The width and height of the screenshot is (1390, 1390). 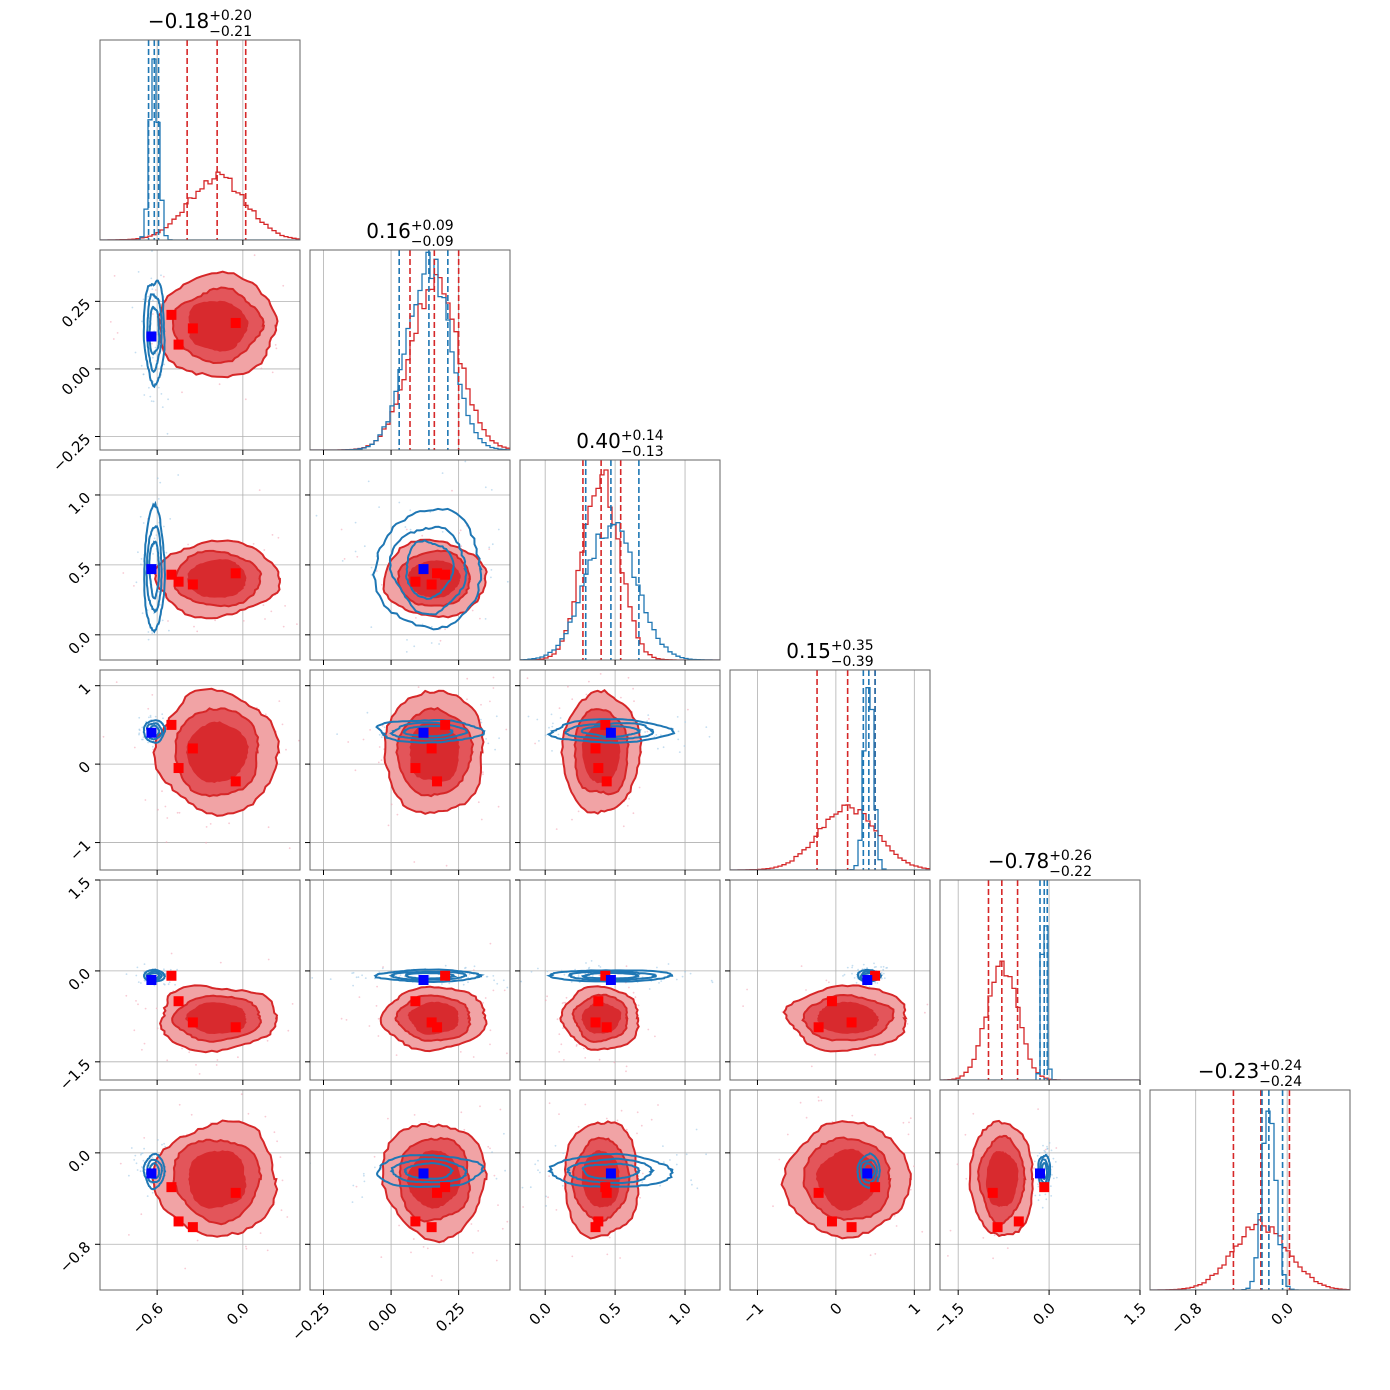 I want to click on y-tick-label: 1.5, so click(x=80, y=889).